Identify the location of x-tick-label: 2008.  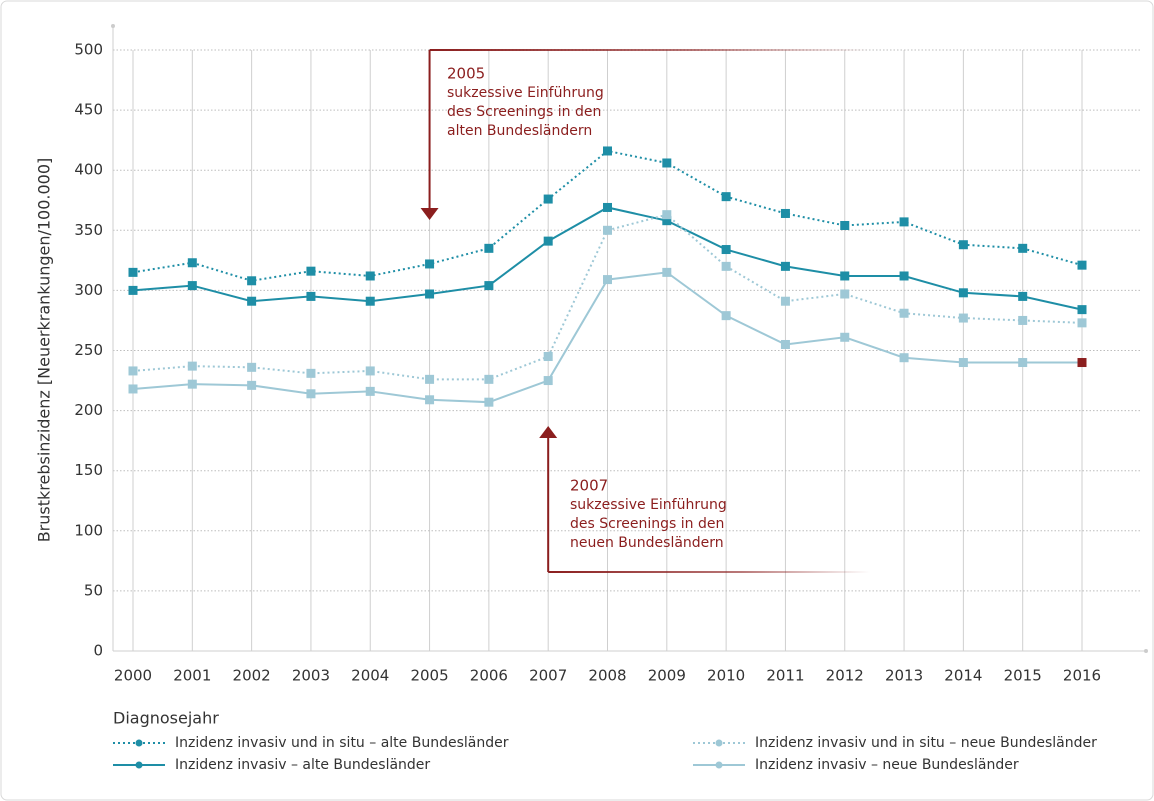
(607, 676).